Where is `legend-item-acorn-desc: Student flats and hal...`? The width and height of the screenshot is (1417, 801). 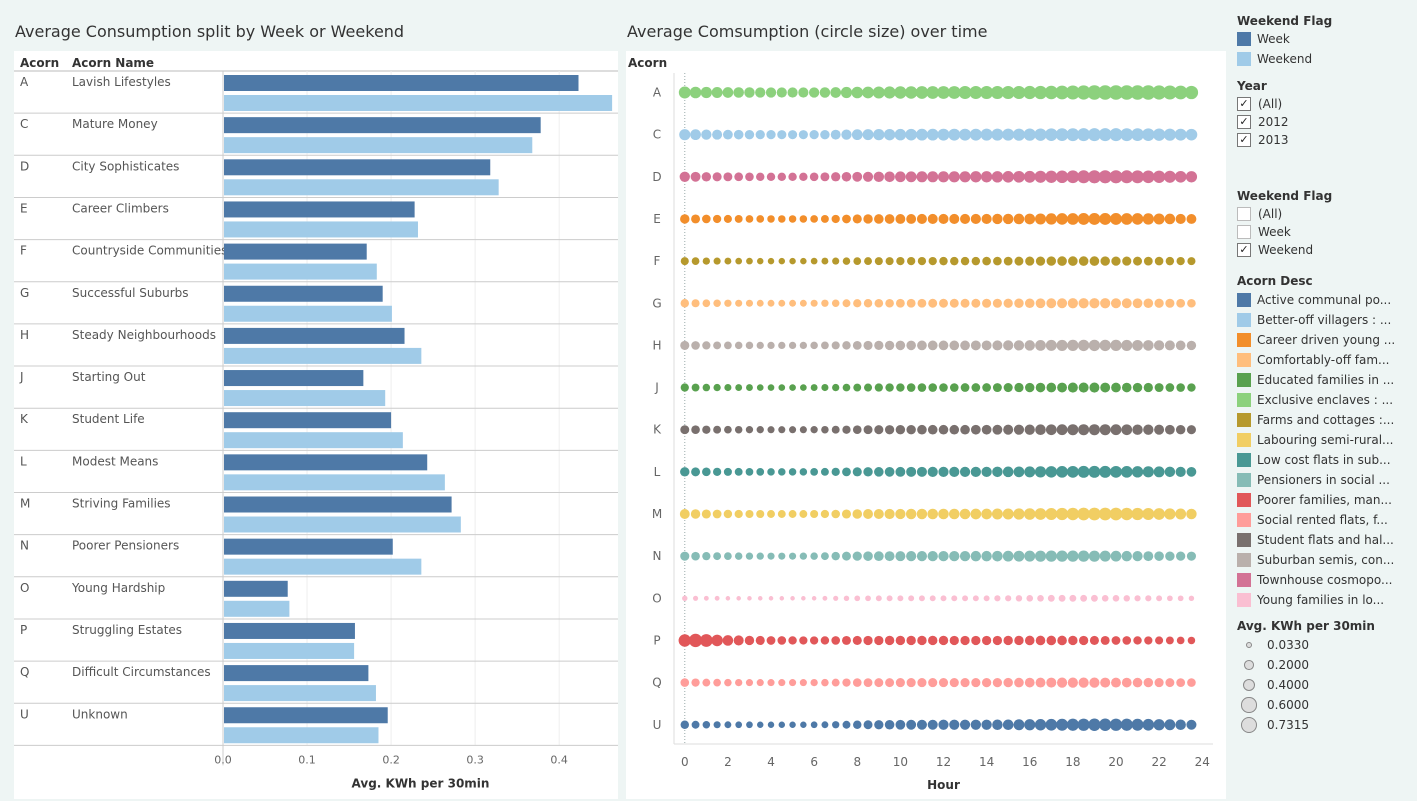 legend-item-acorn-desc: Student flats and hal... is located at coordinates (1316, 540).